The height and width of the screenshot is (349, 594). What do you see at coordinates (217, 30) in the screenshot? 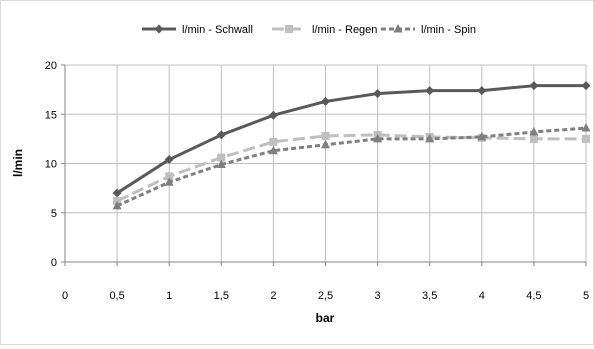
I see `legend-label: l/min - Schwall` at bounding box center [217, 30].